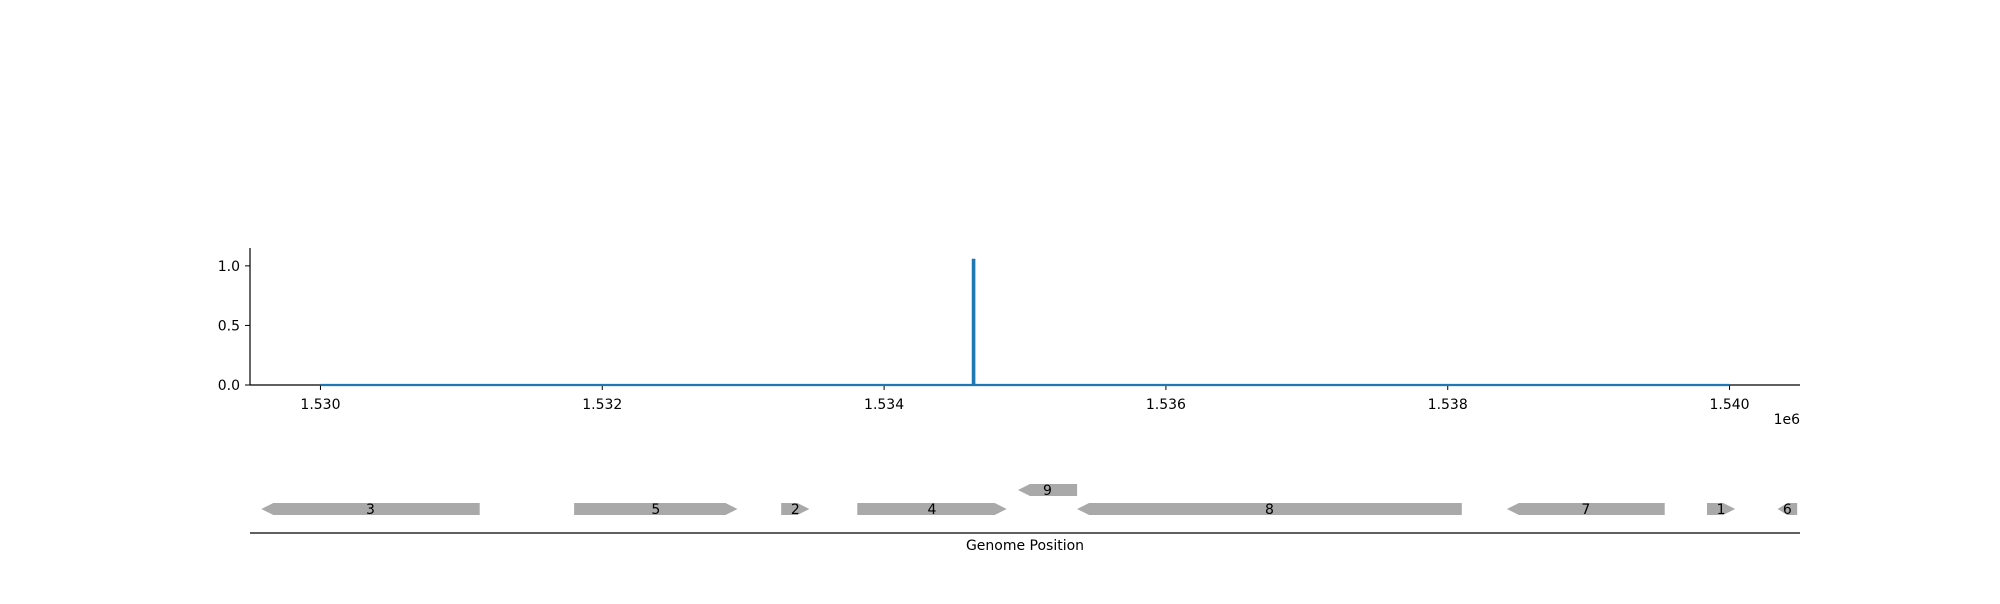 The height and width of the screenshot is (604, 2000). What do you see at coordinates (229, 326) in the screenshot?
I see `y-tick-label: 0.5` at bounding box center [229, 326].